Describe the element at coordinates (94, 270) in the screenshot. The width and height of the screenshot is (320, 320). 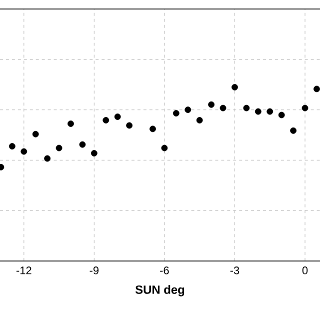
I see `x-tick-label: -9` at that location.